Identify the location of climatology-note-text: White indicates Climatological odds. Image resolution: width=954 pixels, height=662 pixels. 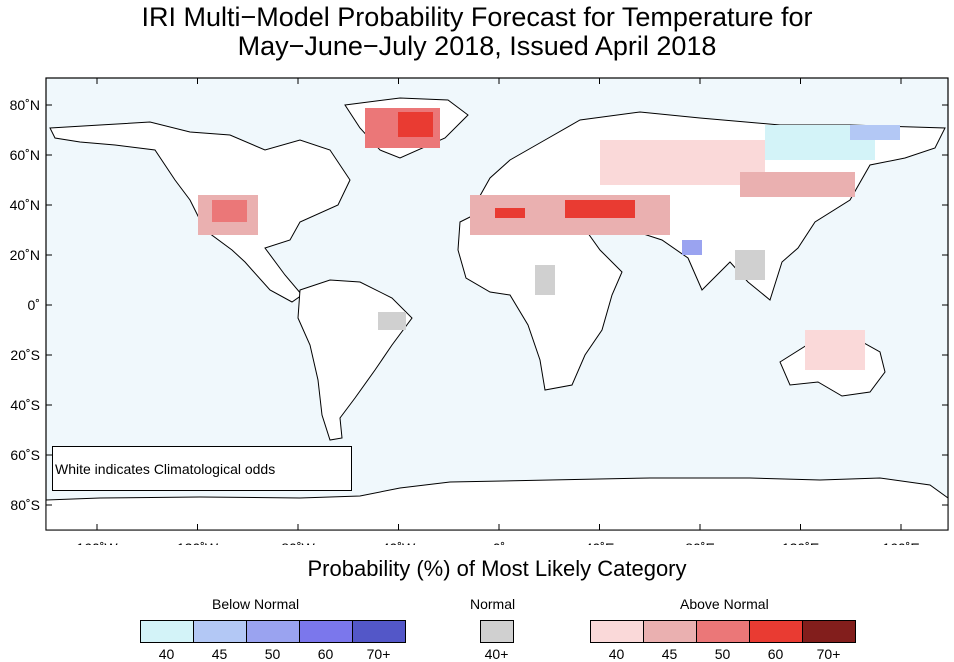
(165, 469).